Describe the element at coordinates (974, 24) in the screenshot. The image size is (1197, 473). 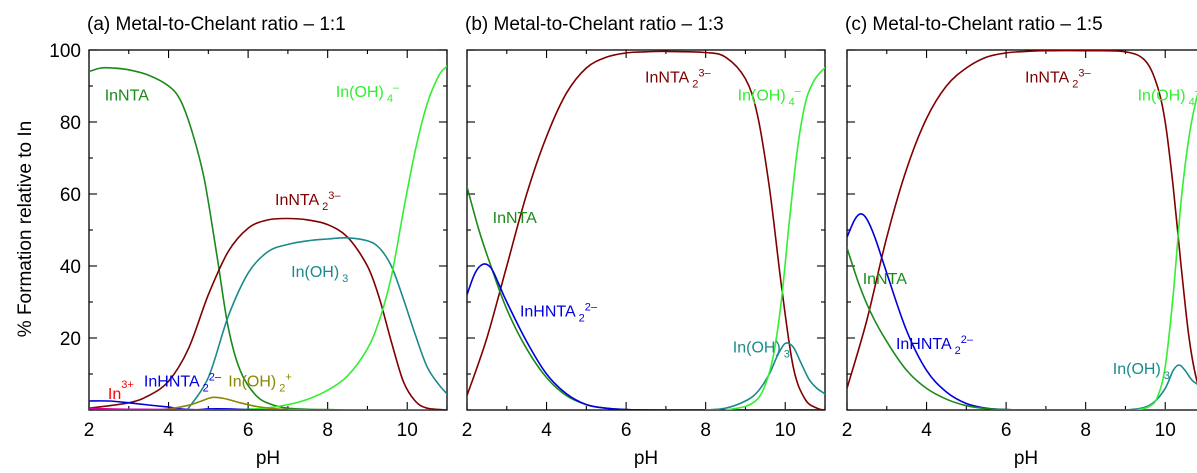
I see `chart-title: (c) Metal-to-Chelant ratio – 1:5` at that location.